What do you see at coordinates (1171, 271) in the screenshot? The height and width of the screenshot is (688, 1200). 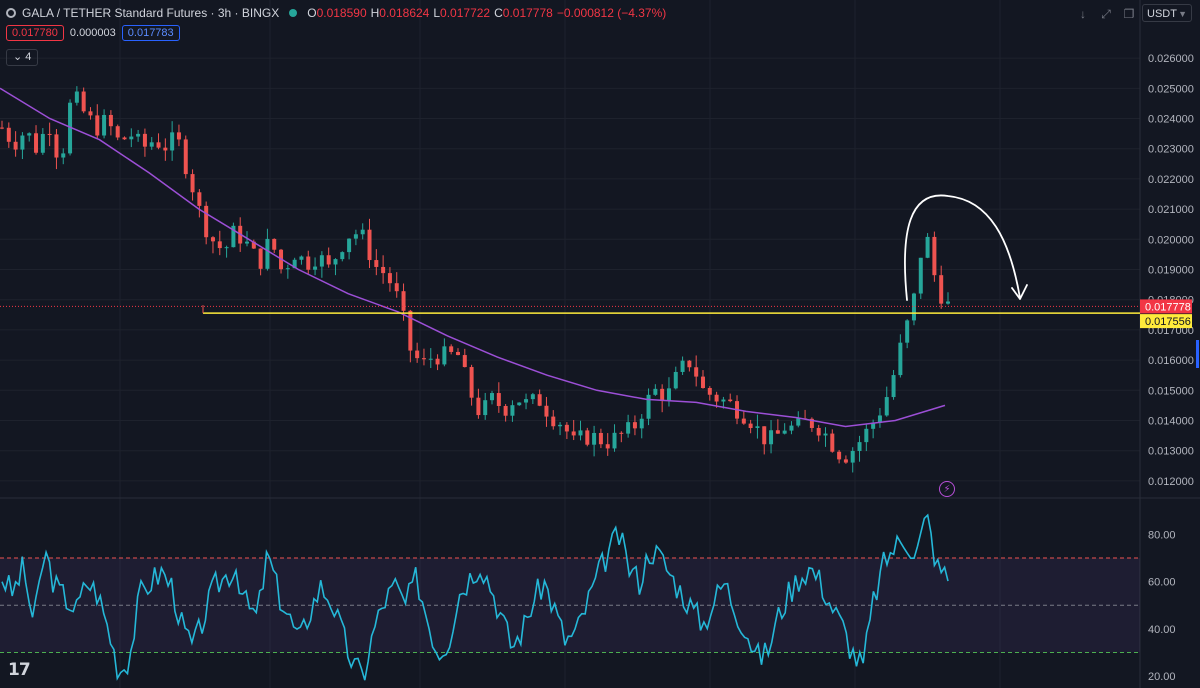 I see `price-tick-label: 0.019000` at bounding box center [1171, 271].